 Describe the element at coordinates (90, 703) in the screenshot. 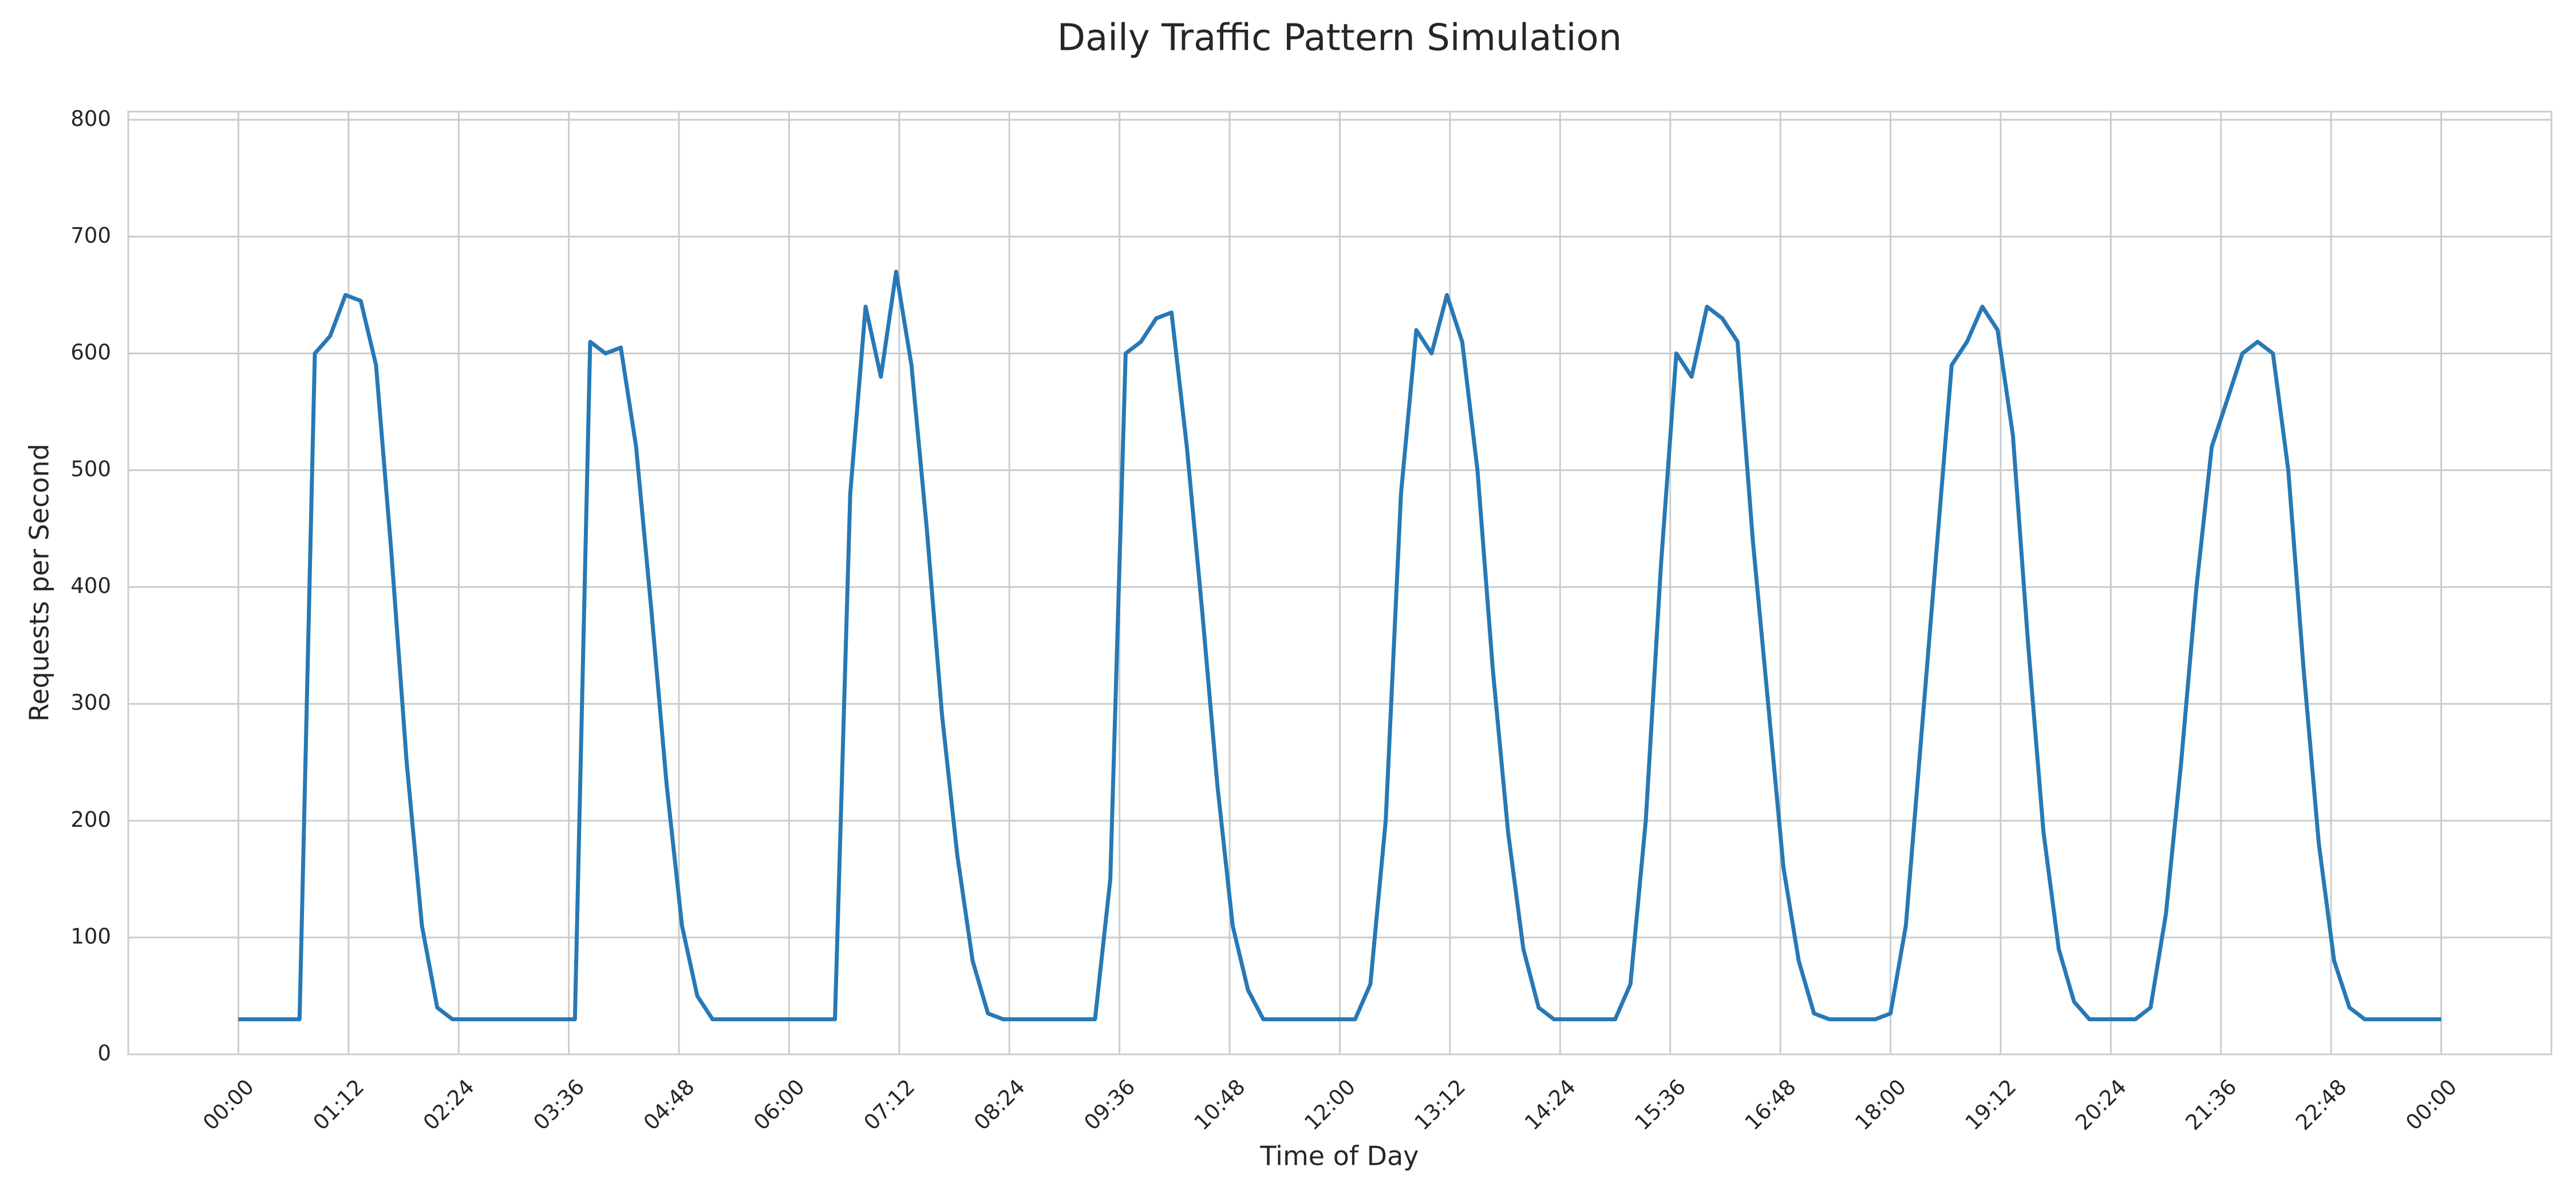

I see `y-tick-label: 300` at that location.